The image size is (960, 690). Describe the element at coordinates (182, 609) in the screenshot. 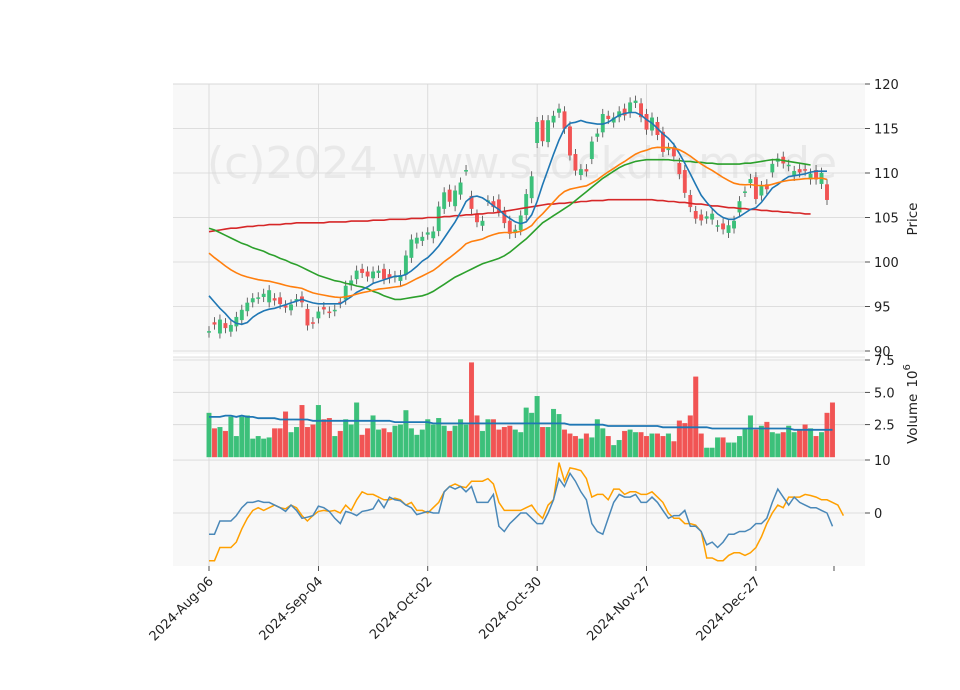

I see `x-tick-label: 2024-Aug-06` at that location.